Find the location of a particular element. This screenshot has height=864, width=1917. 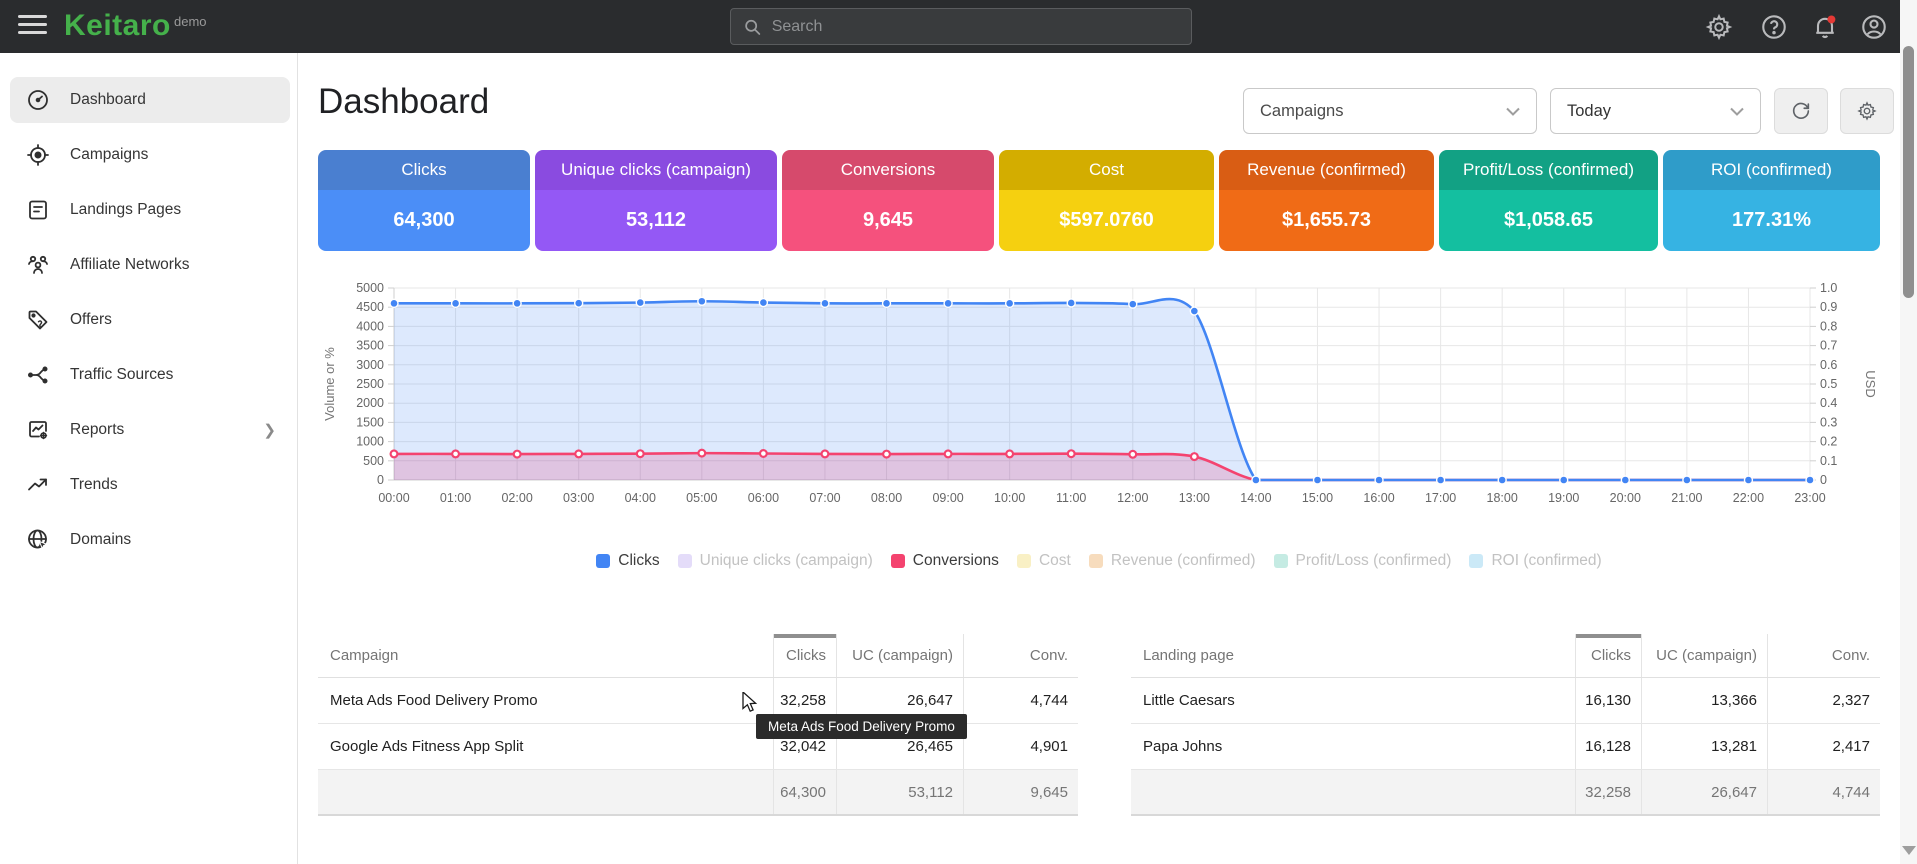

svg-text: 0.4 is located at coordinates (1828, 403).